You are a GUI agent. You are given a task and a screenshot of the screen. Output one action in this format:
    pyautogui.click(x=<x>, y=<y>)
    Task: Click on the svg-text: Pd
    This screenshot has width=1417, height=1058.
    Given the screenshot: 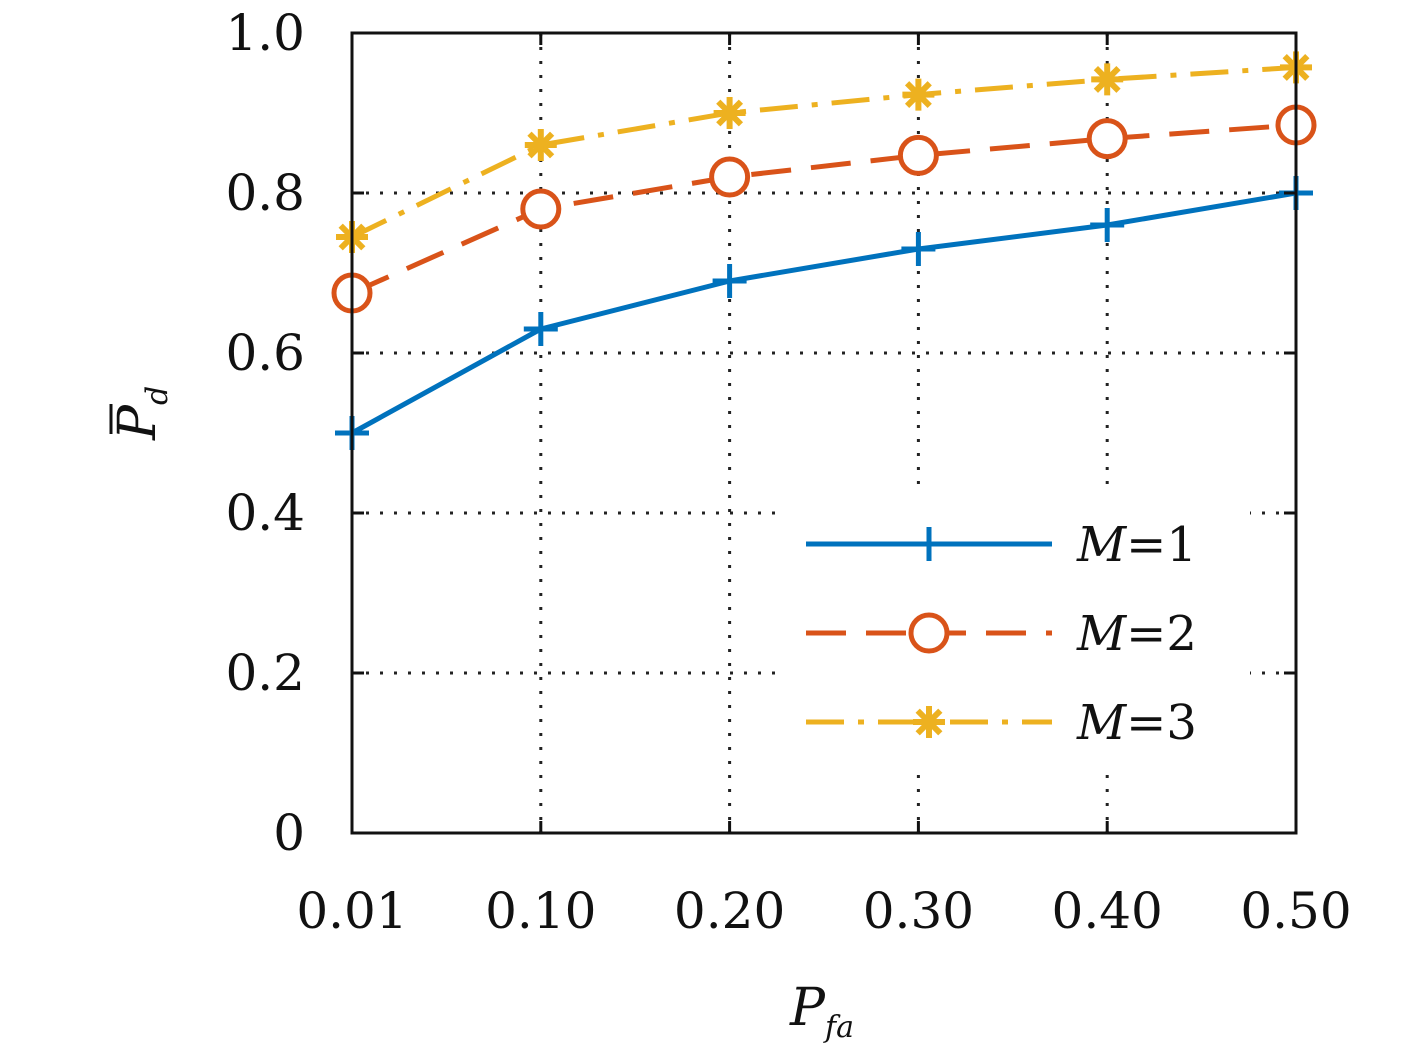 What is the action you would take?
    pyautogui.click(x=141, y=413)
    